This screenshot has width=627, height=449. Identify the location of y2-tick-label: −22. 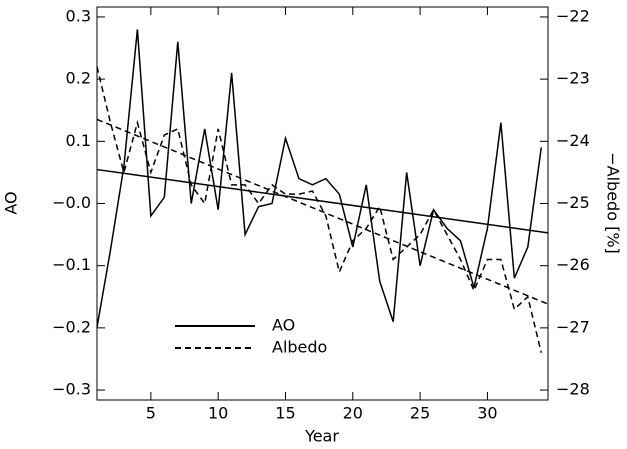
(573, 15).